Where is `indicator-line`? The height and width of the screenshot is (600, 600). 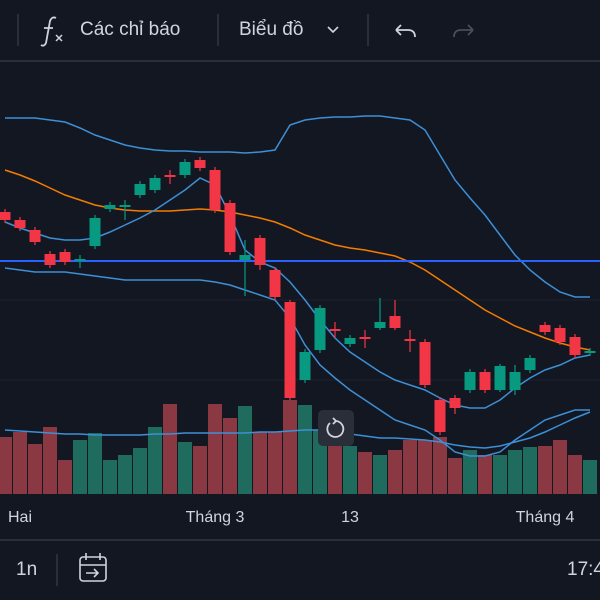 indicator-line is located at coordinates (297, 430).